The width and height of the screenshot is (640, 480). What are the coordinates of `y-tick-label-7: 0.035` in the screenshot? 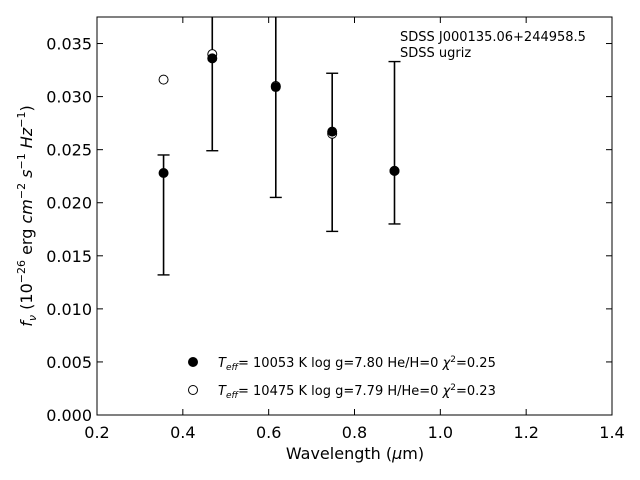 It's located at (69, 44).